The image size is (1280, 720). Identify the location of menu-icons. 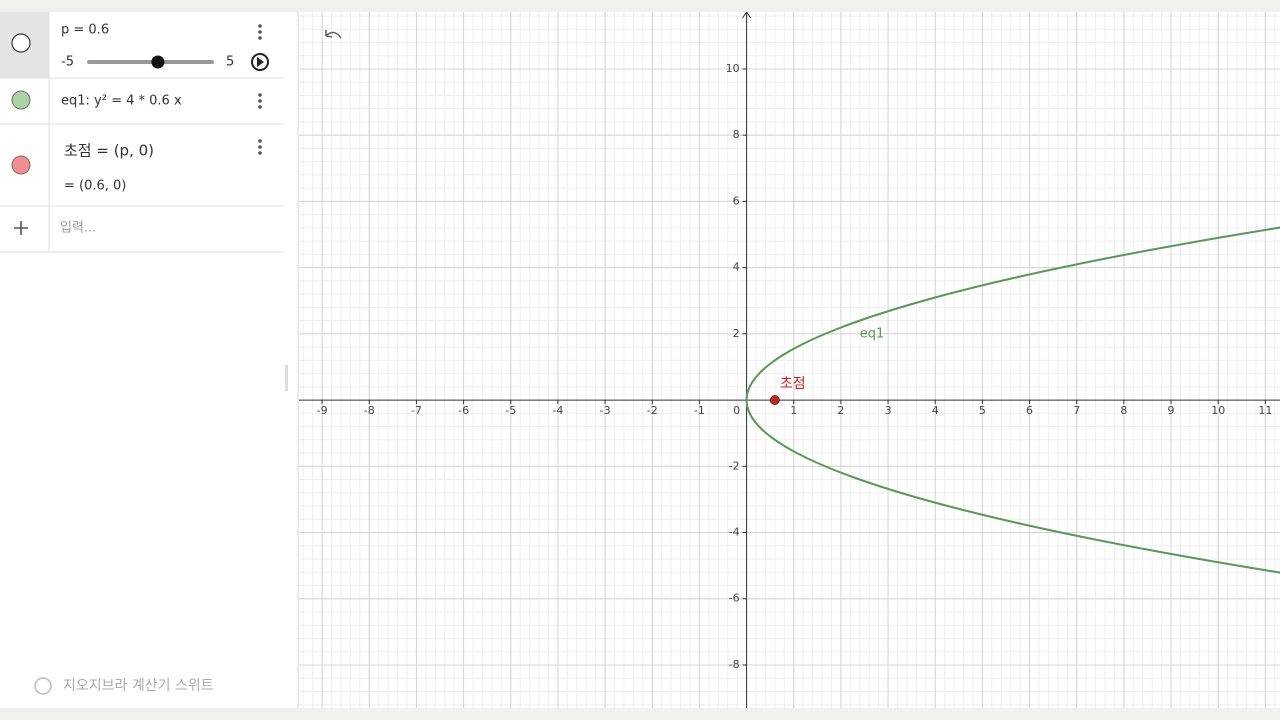
(260, 89).